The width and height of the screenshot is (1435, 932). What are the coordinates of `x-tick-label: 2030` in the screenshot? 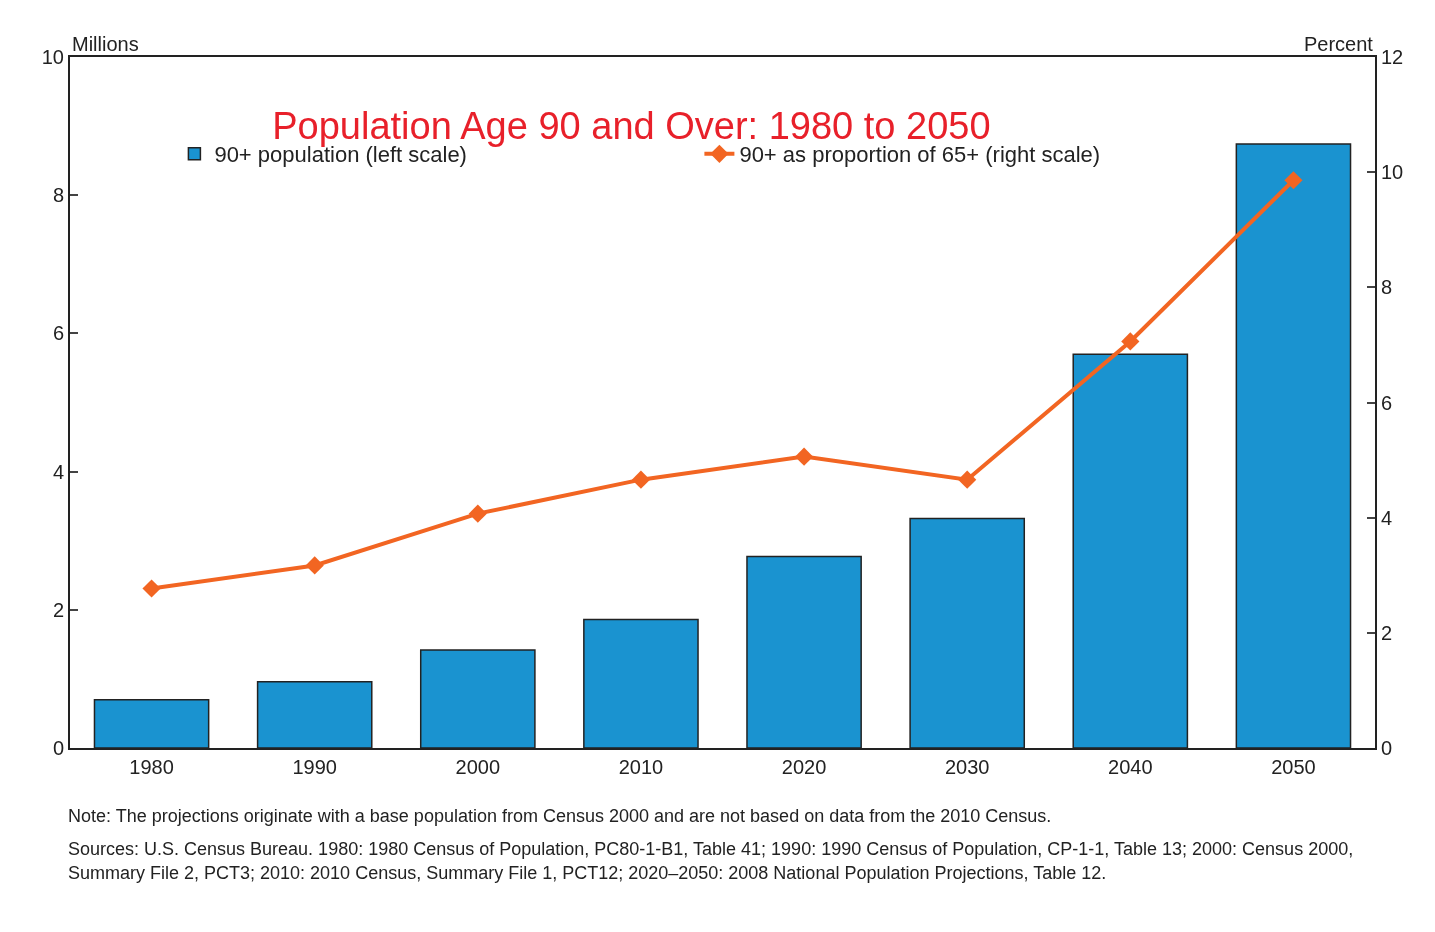 It's located at (967, 767).